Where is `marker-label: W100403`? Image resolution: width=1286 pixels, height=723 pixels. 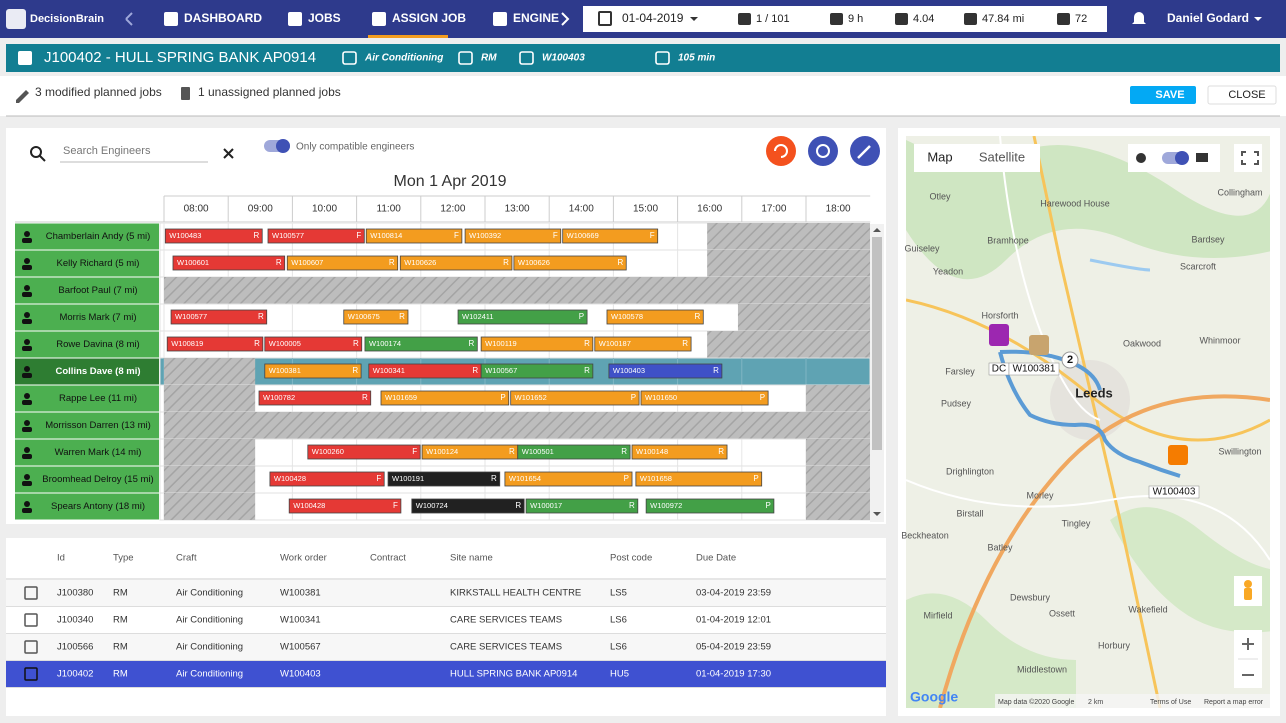
marker-label: W100403 is located at coordinates (1174, 492).